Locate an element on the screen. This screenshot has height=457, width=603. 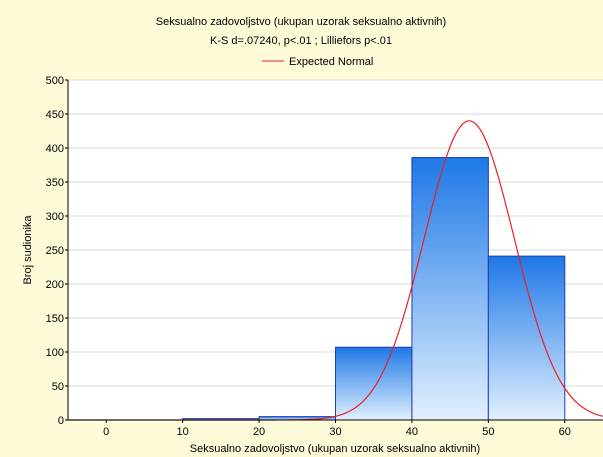
y-tick-label: 500 is located at coordinates (55, 81).